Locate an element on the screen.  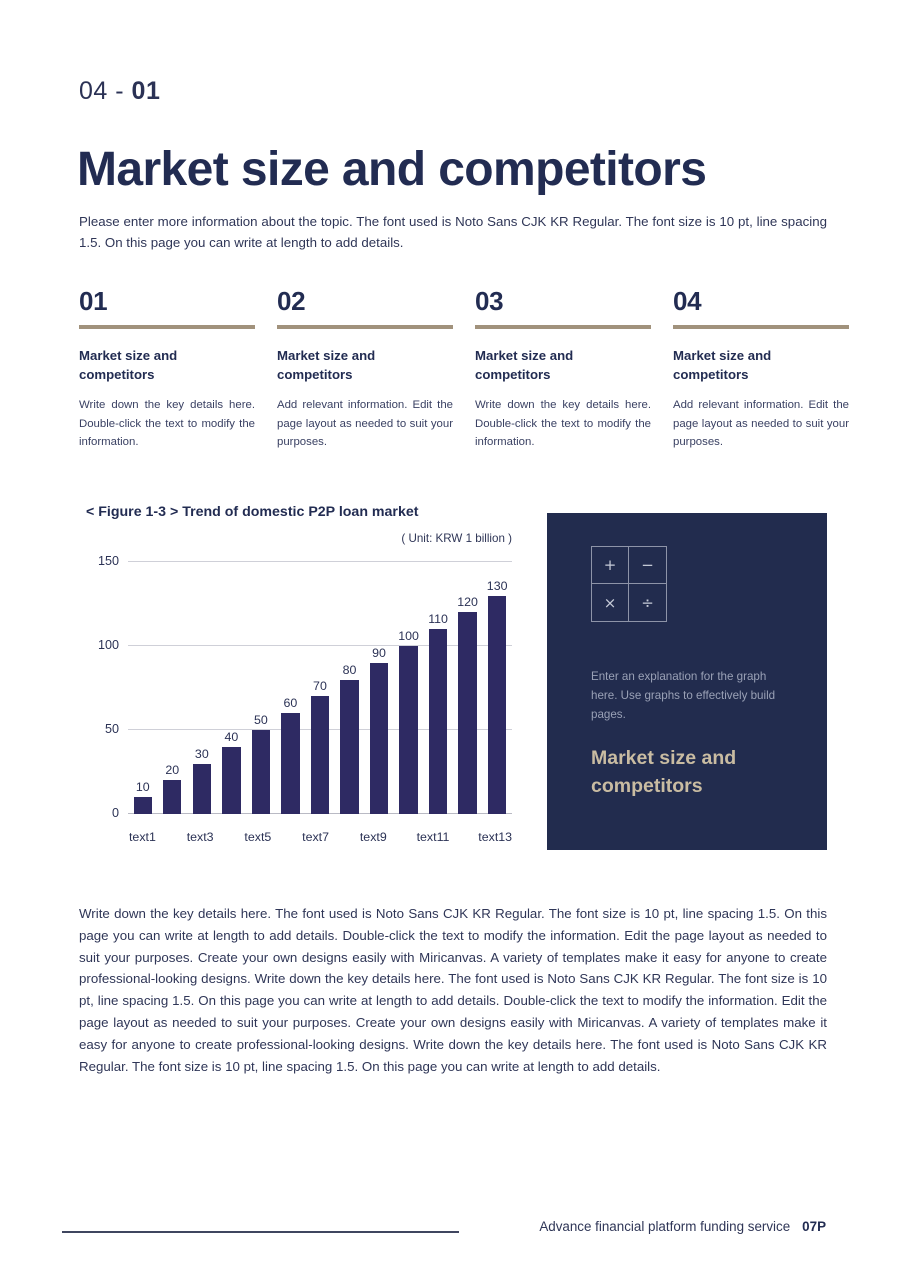
x-axis-tick-label: text7 is located at coordinates (316, 837).